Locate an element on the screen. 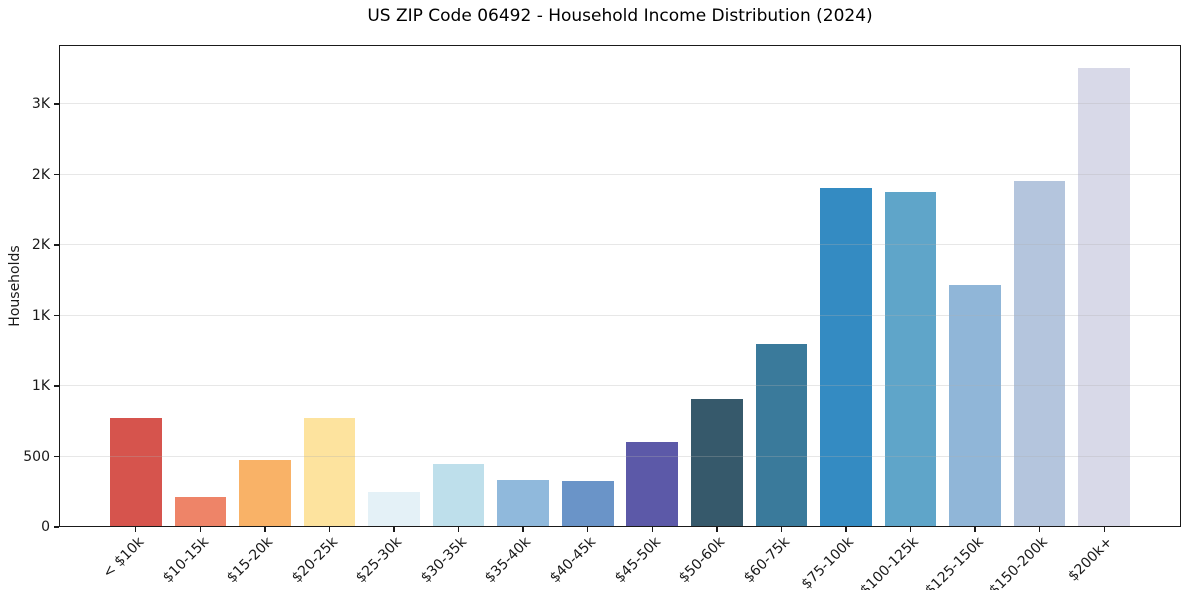 This screenshot has width=1189, height=590. y-tick-label: 3K is located at coordinates (40, 104).